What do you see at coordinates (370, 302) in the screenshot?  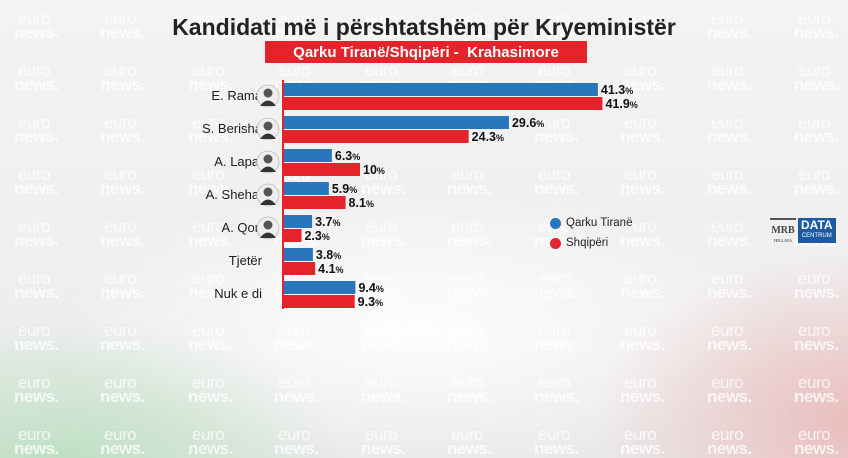 I see `data-label: 9.3%` at bounding box center [370, 302].